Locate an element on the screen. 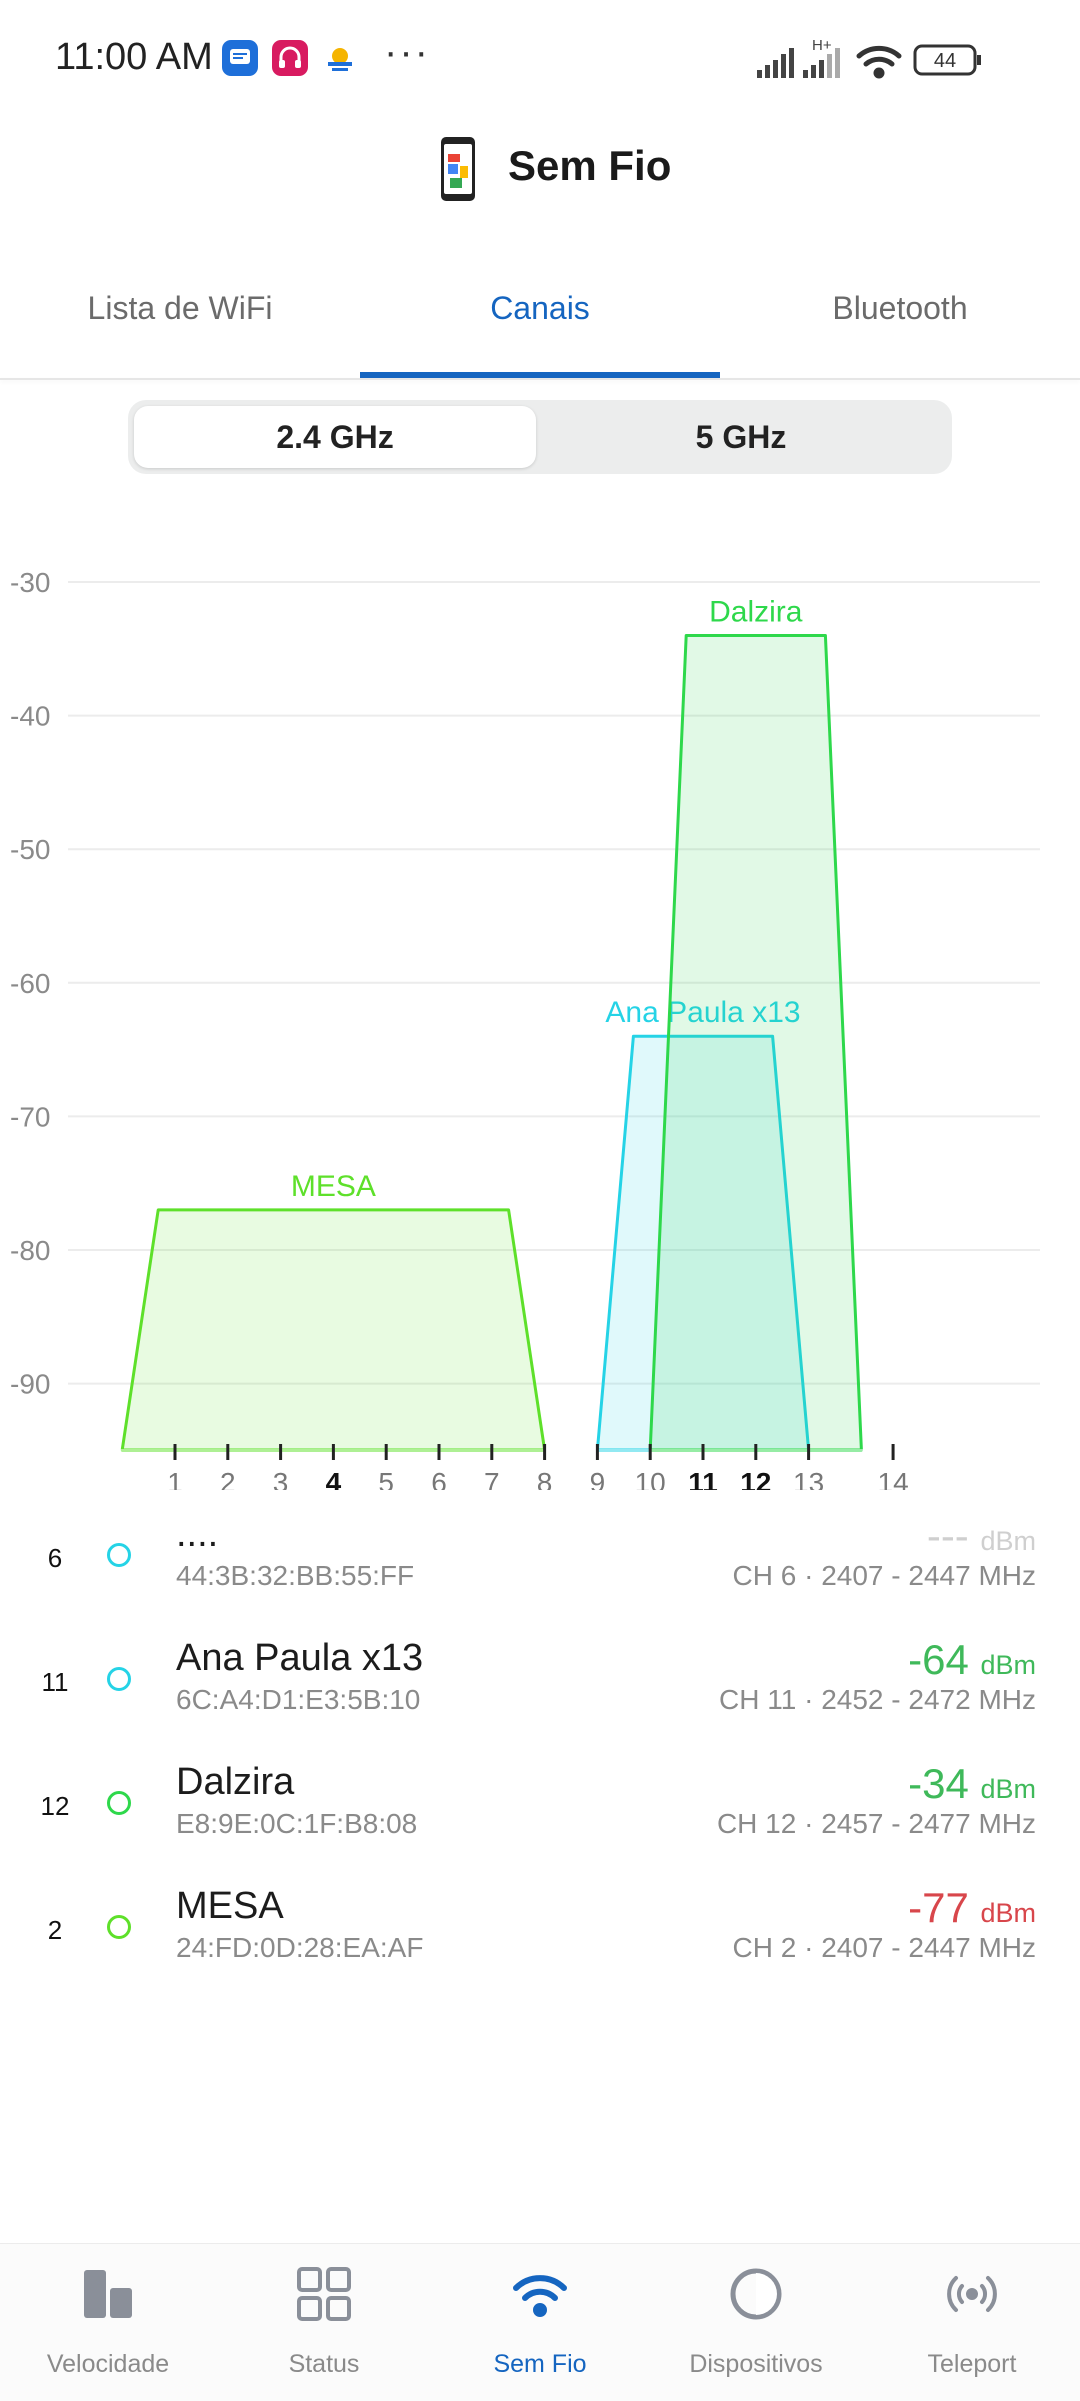 This screenshot has width=1080, height=2401. network-signal: --- dBm is located at coordinates (981, 1536).